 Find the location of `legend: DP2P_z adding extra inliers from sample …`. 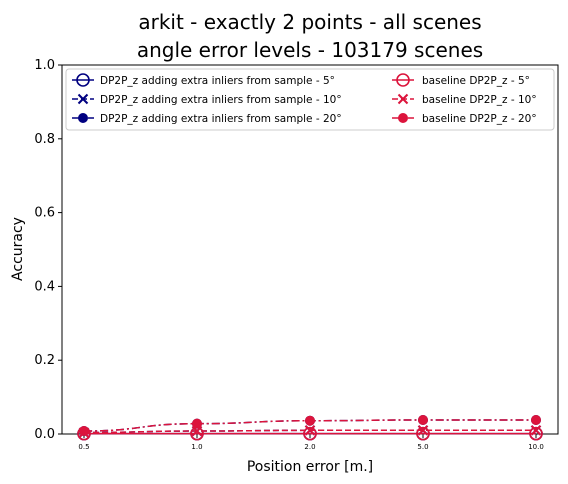

legend: DP2P_z adding extra inliers from sample … is located at coordinates (310, 99).